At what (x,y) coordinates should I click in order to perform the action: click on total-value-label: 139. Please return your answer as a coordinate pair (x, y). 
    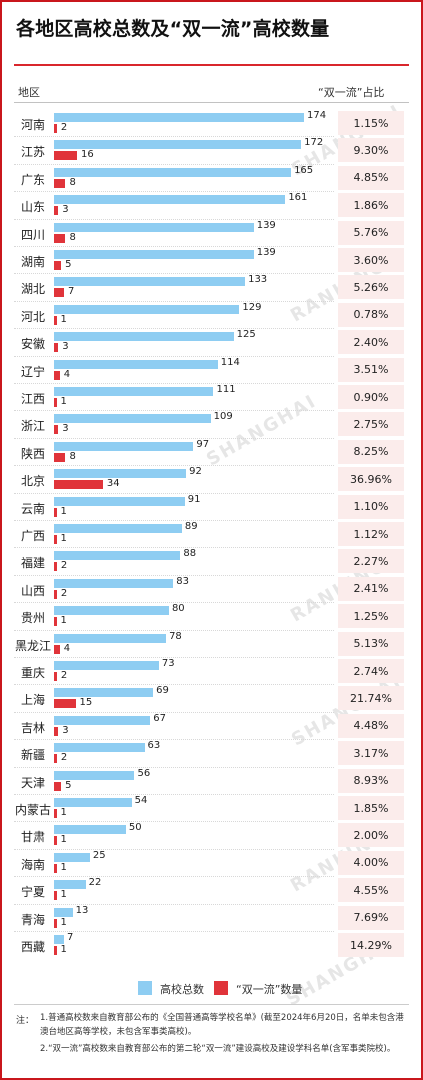
    Looking at the image, I should click on (266, 225).